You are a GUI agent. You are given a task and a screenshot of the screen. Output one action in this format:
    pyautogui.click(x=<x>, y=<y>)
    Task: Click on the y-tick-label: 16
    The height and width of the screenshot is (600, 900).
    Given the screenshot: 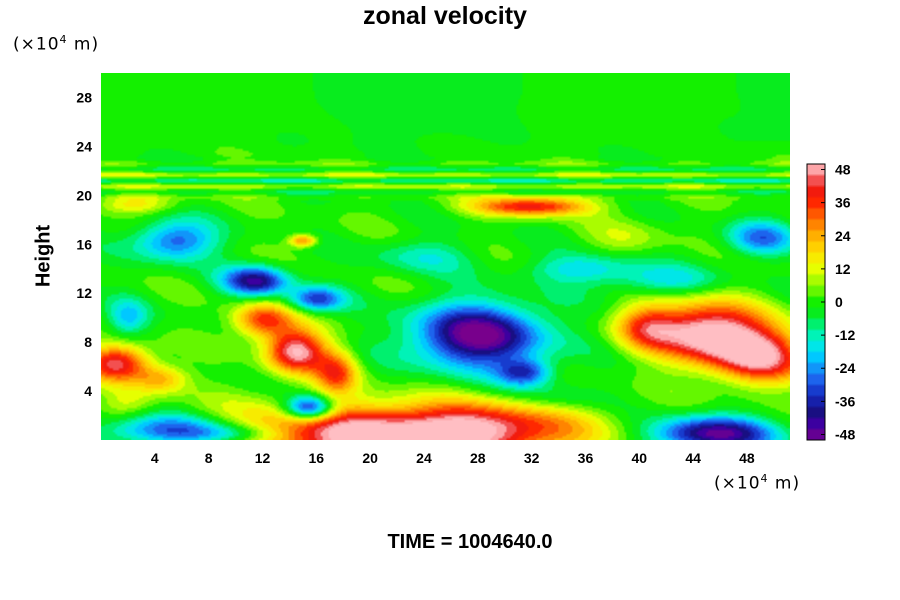 What is the action you would take?
    pyautogui.click(x=84, y=244)
    